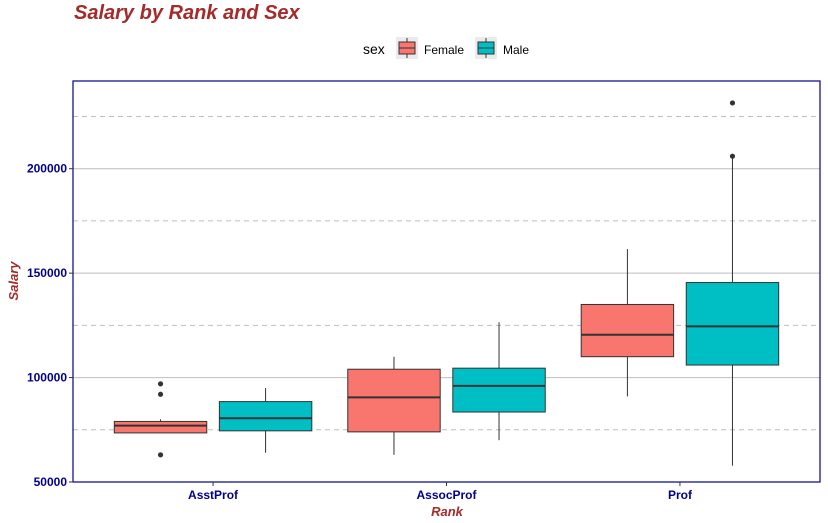 The height and width of the screenshot is (523, 828). What do you see at coordinates (187, 13) in the screenshot?
I see `chart-title: Salary by Rank and Sex` at bounding box center [187, 13].